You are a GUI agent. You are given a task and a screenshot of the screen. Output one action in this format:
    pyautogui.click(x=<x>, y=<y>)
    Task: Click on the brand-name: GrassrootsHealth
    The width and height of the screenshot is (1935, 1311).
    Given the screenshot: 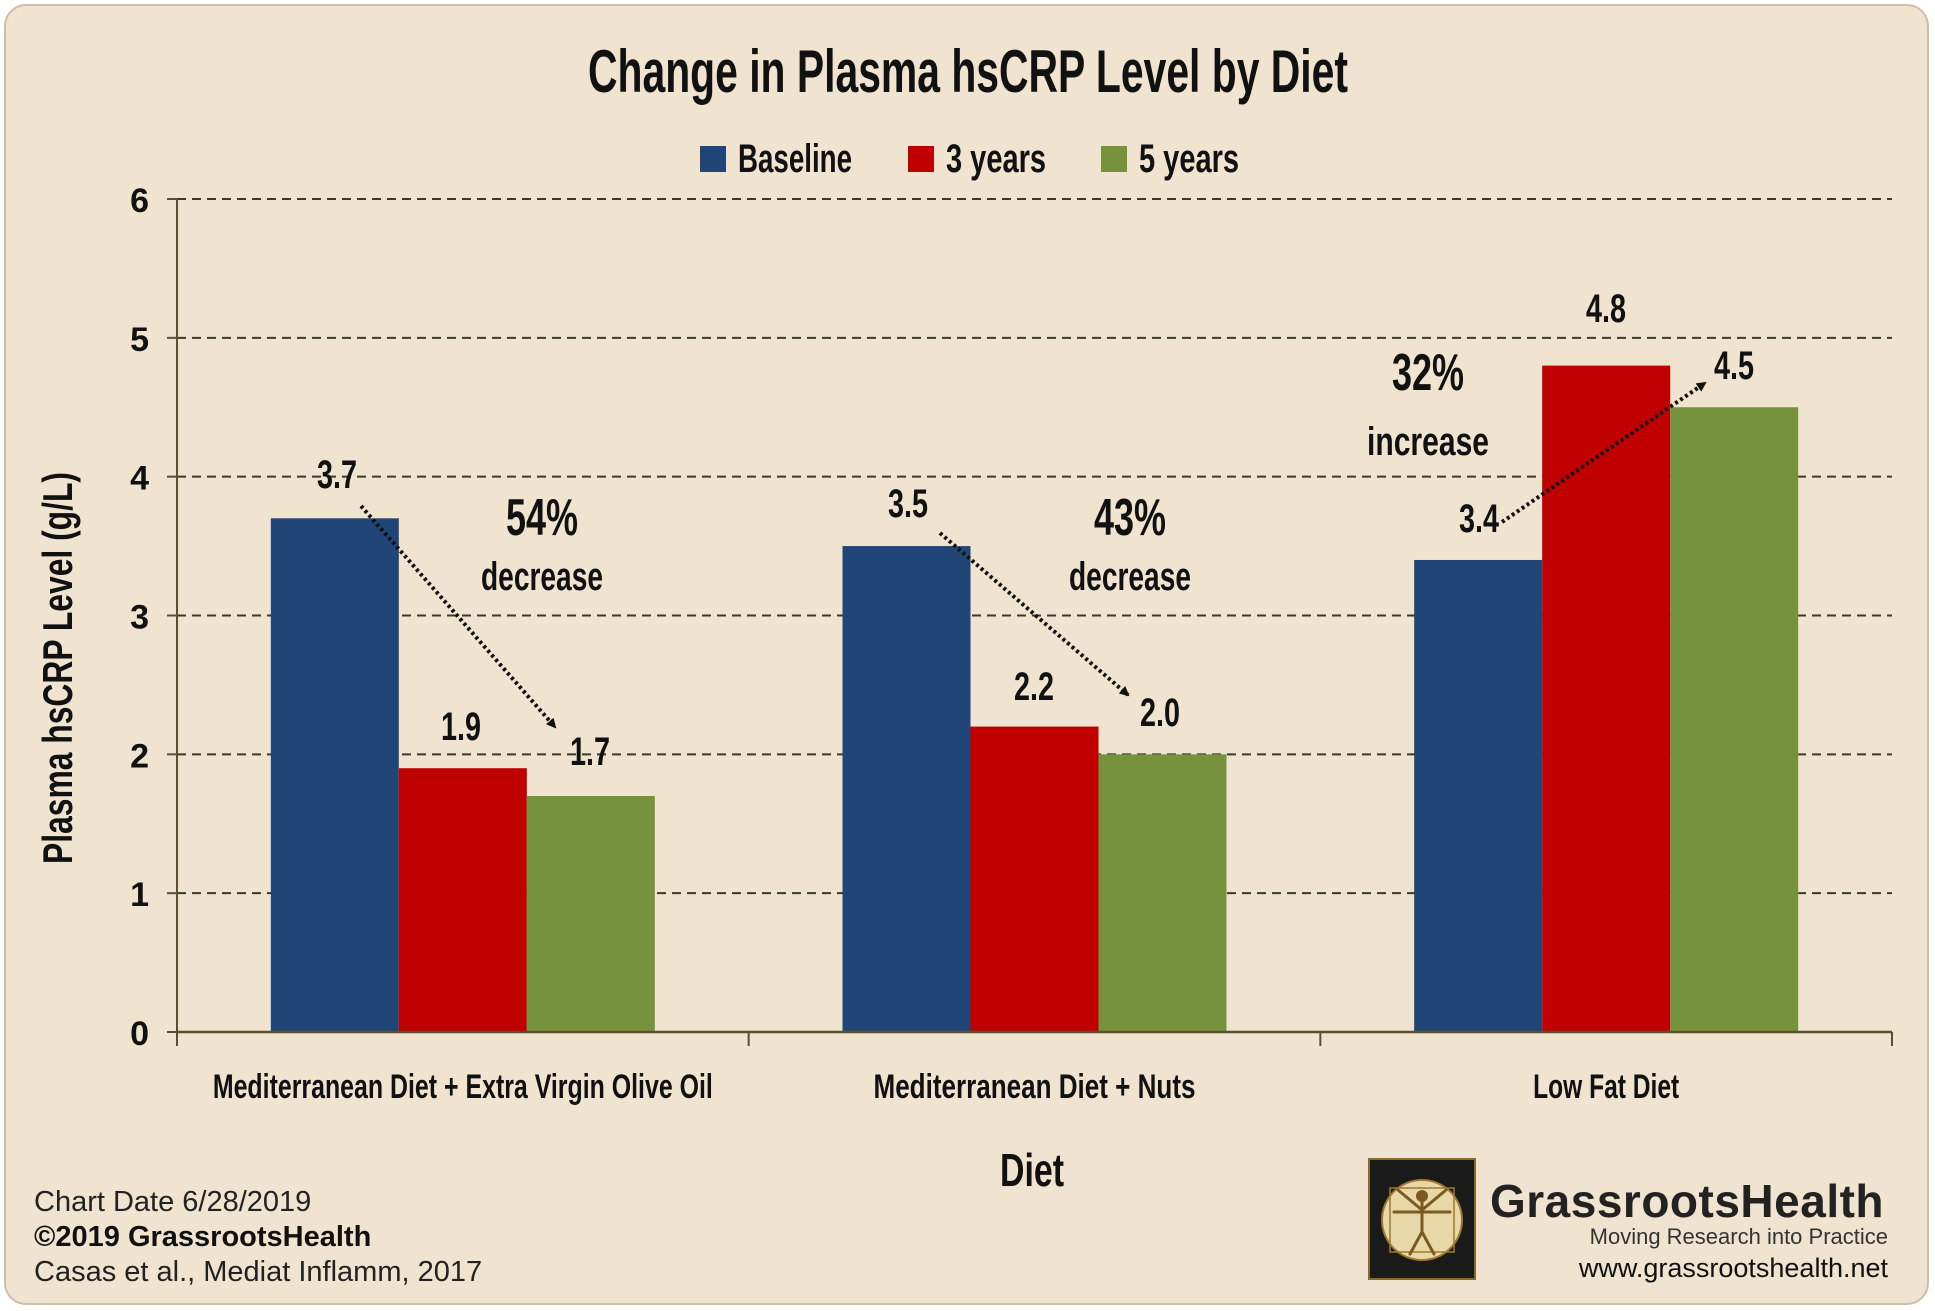 What is the action you would take?
    pyautogui.click(x=1687, y=1201)
    